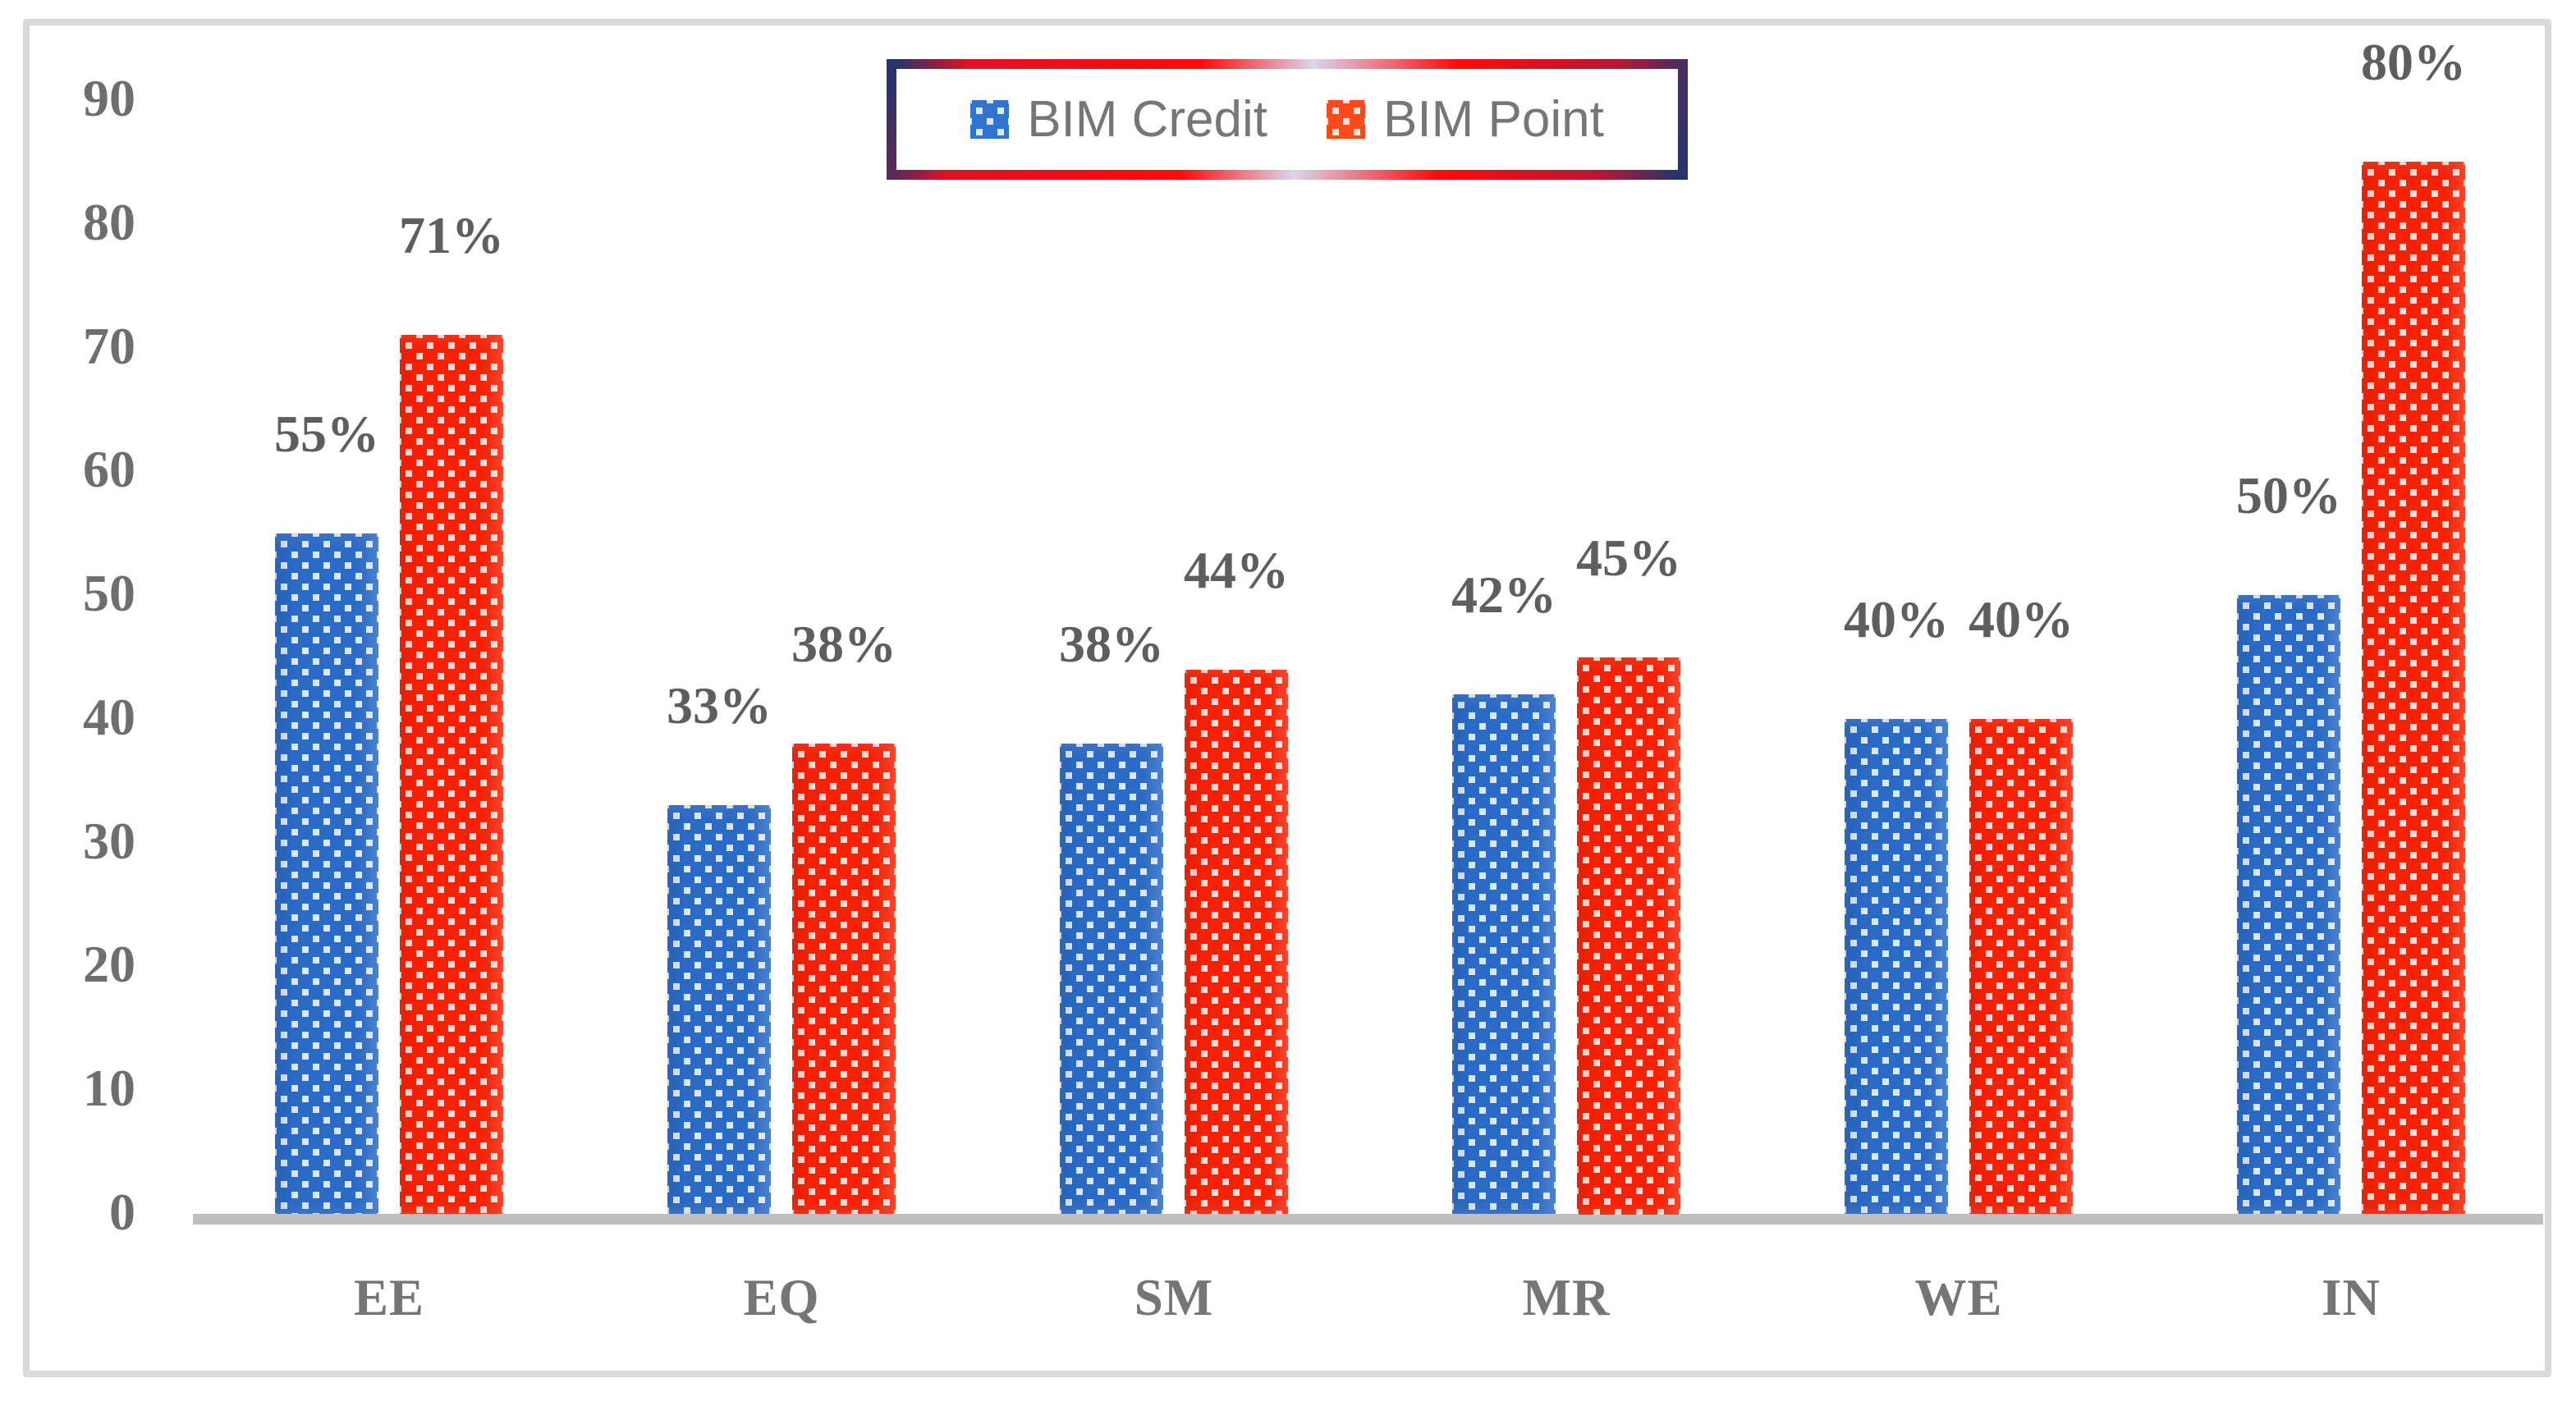  Describe the element at coordinates (1629, 558) in the screenshot. I see `bar-value-label-bim-point-mr: 45%` at that location.